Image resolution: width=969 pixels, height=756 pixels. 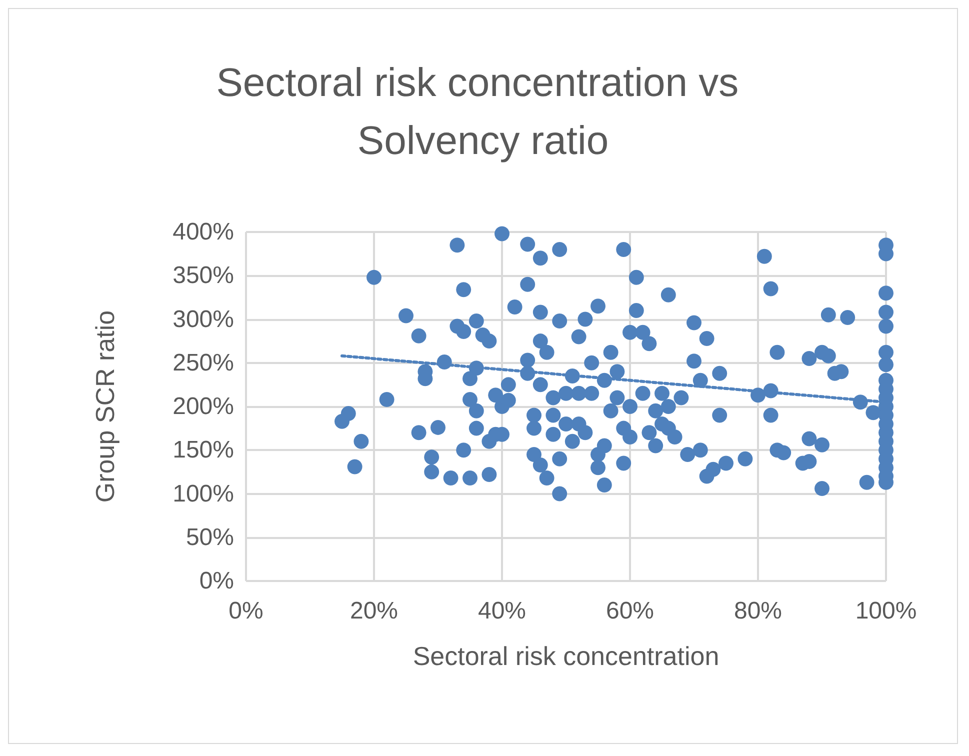 I want to click on y-tick-label: 150%, so click(x=203, y=450).